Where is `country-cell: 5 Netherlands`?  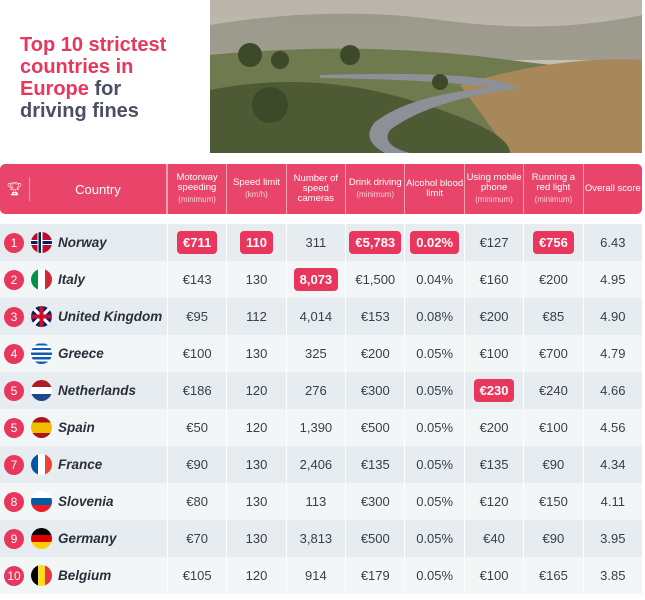
country-cell: 5 Netherlands is located at coordinates (83, 390).